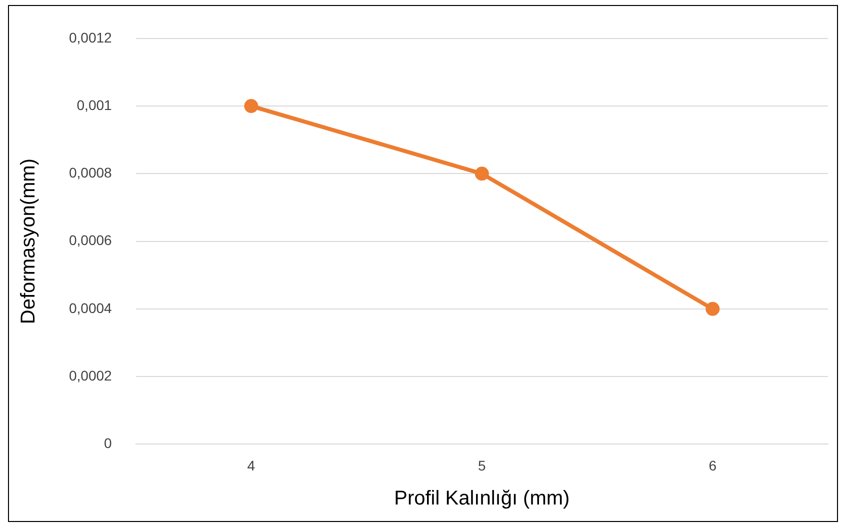 The width and height of the screenshot is (846, 527). What do you see at coordinates (29, 241) in the screenshot?
I see `y-axis-title: Deformasyon(mm)` at bounding box center [29, 241].